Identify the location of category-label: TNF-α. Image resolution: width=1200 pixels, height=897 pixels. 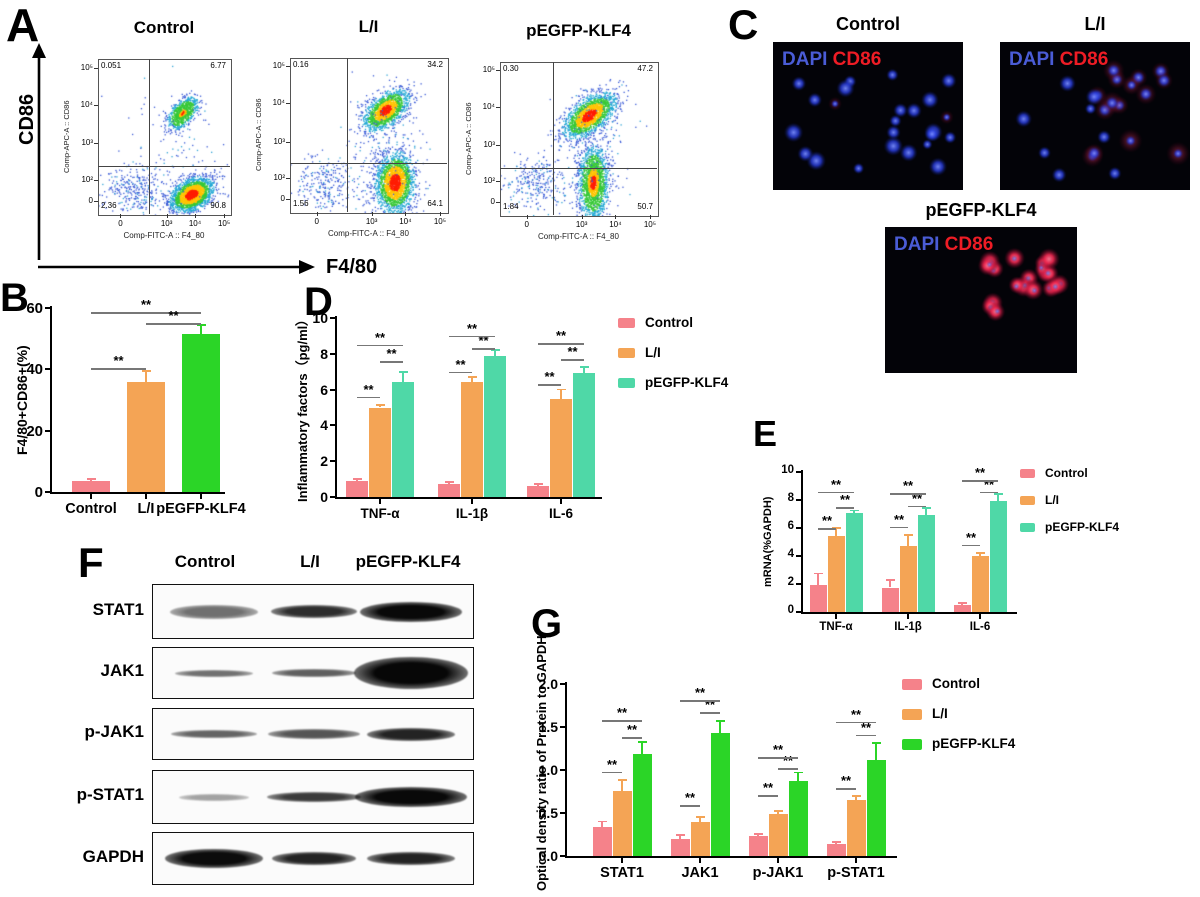
(380, 513).